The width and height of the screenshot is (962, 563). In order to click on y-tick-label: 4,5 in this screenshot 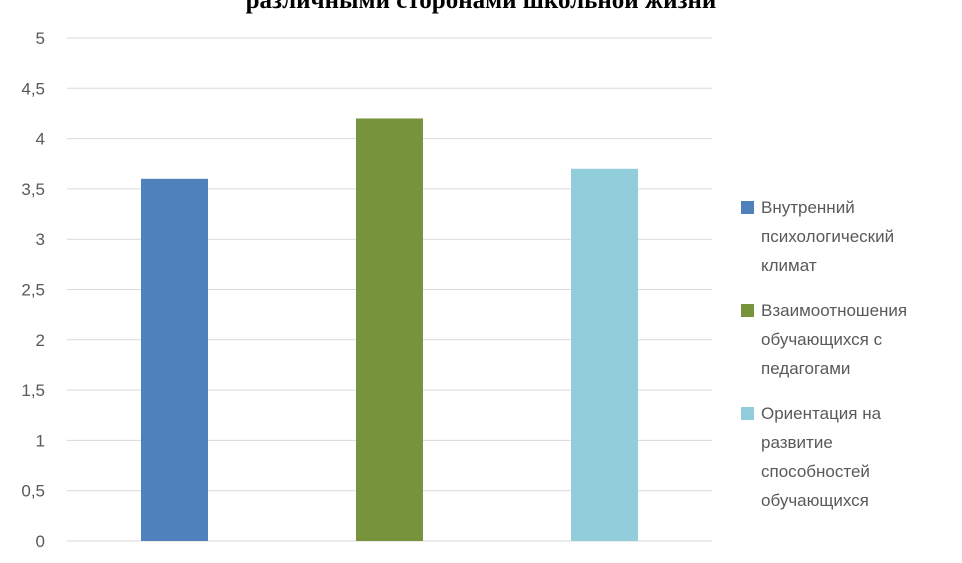, I will do `click(33, 88)`.